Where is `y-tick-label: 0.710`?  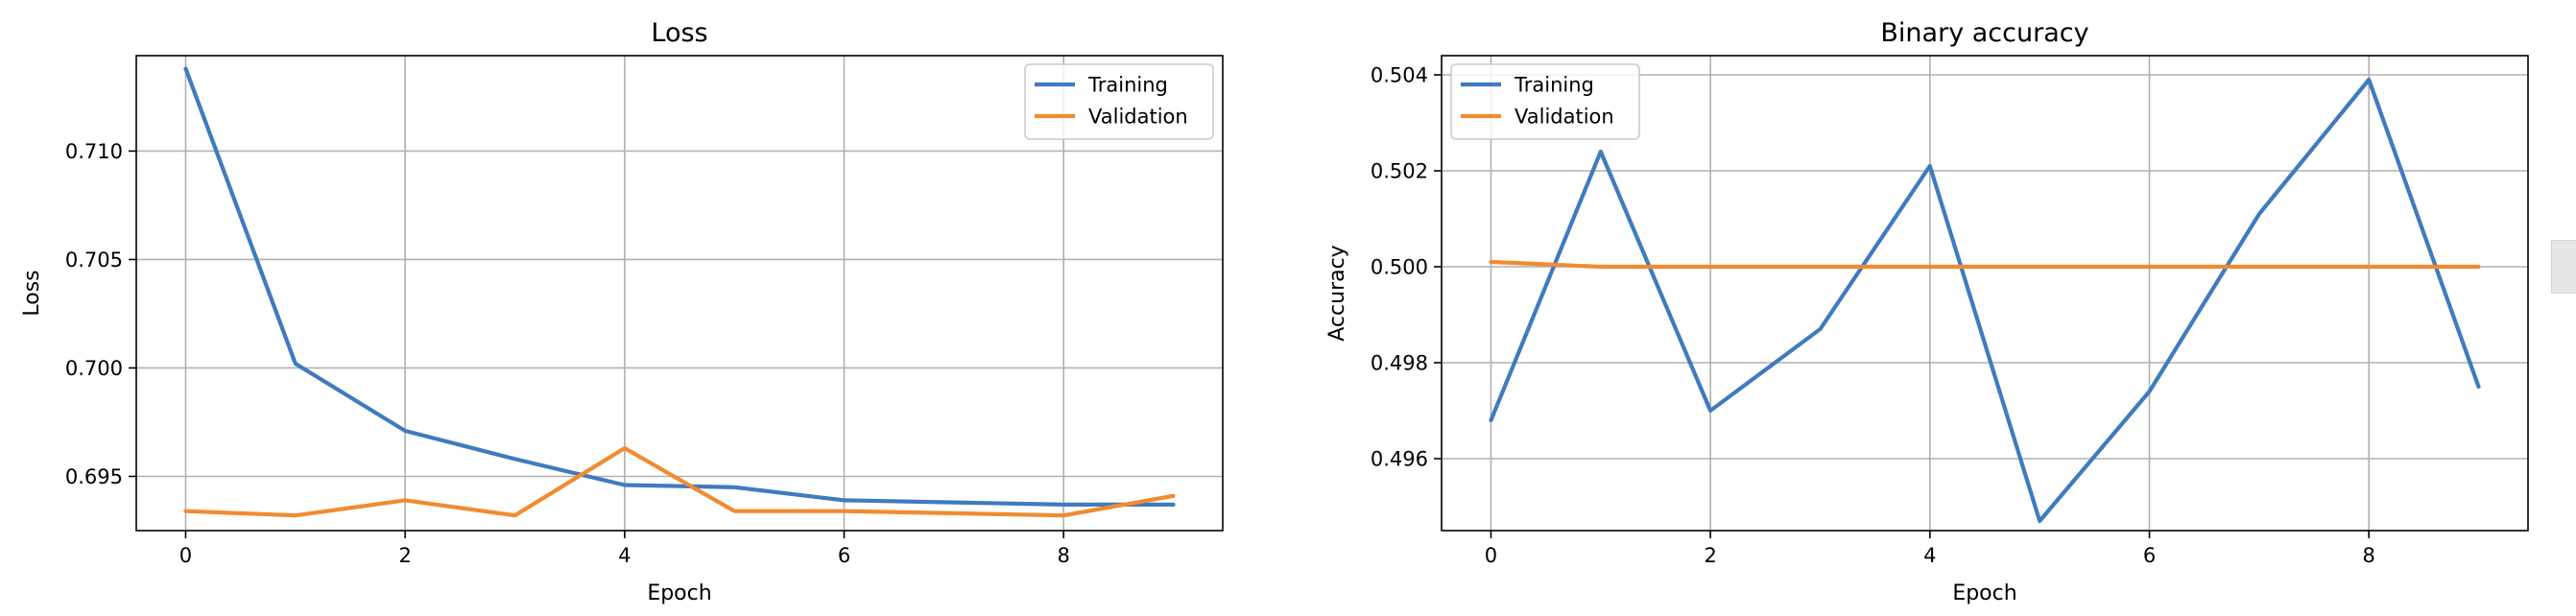 y-tick-label: 0.710 is located at coordinates (94, 151).